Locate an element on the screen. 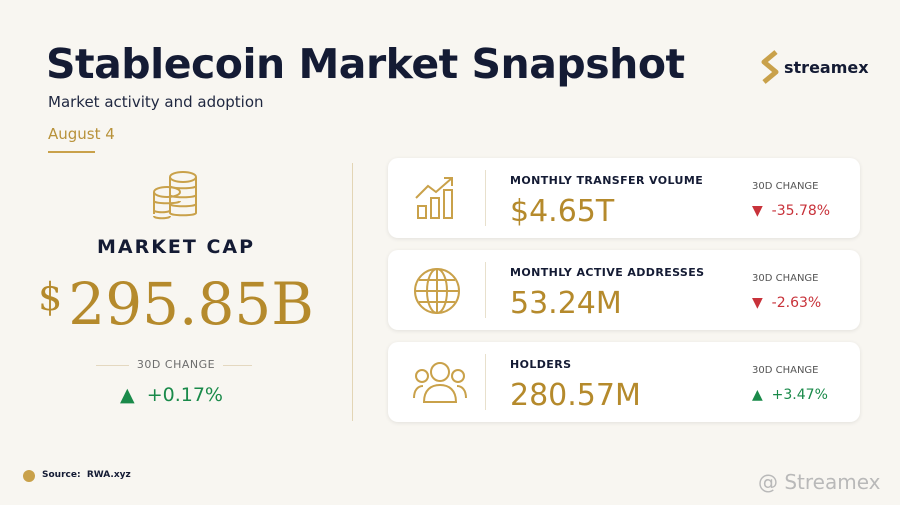 The width and height of the screenshot is (900, 505). market-cap-change: ▲ +0.17% is located at coordinates (171, 395).